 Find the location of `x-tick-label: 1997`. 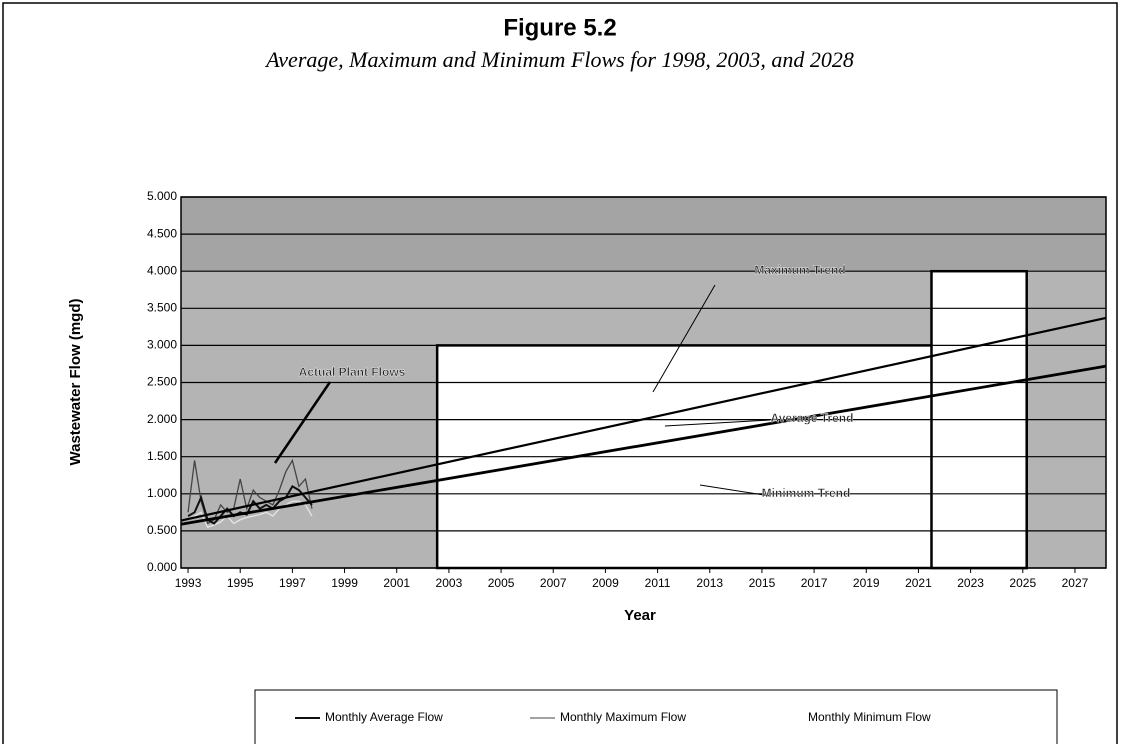

x-tick-label: 1997 is located at coordinates (292, 583).